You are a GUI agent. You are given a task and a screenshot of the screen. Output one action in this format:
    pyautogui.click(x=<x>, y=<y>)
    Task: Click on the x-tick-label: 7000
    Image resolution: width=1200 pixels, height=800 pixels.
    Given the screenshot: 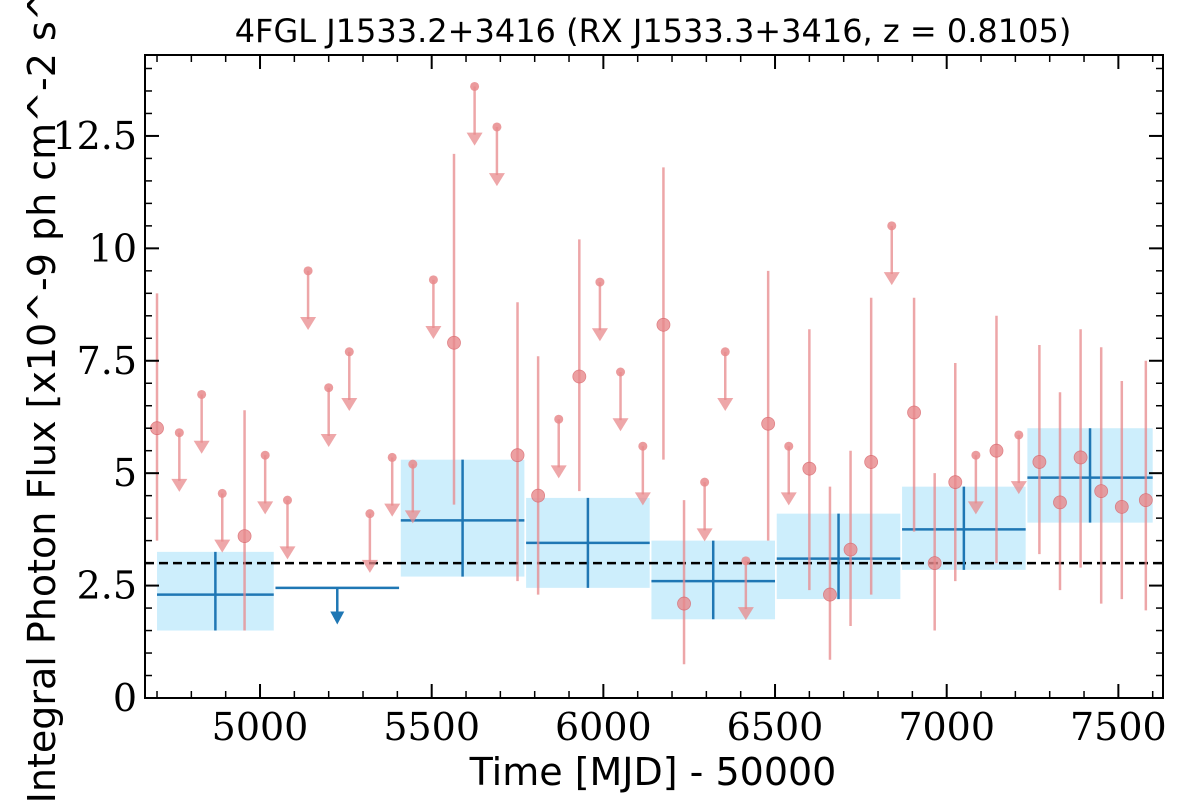 What is the action you would take?
    pyautogui.click(x=946, y=727)
    